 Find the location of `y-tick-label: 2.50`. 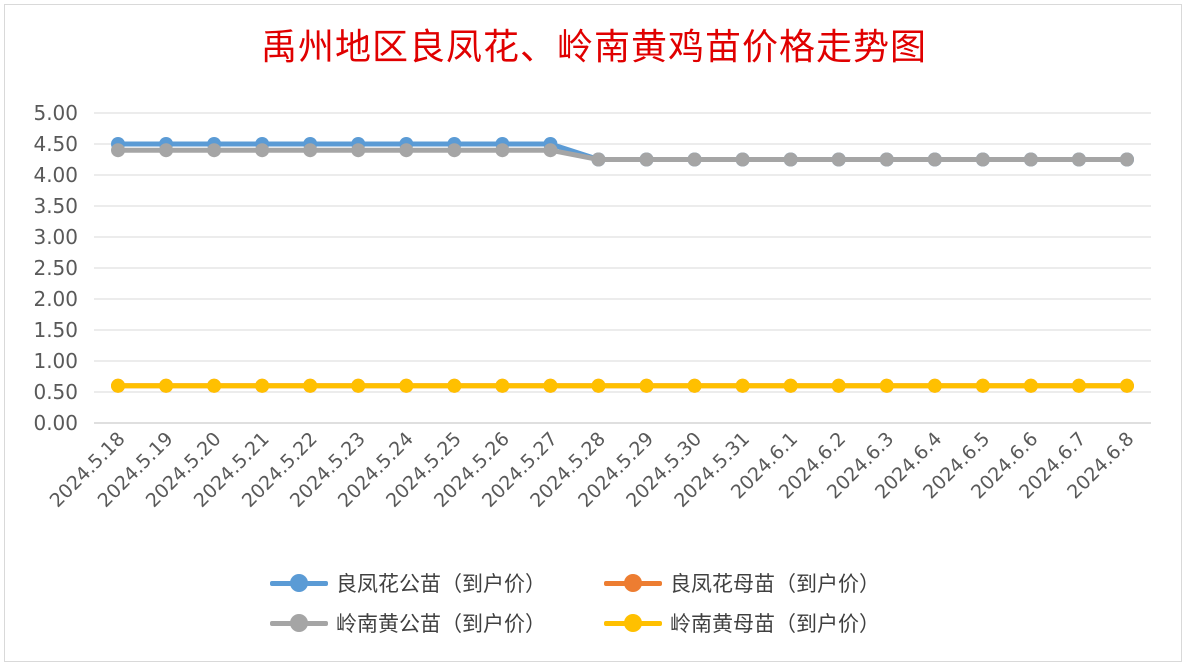

y-tick-label: 2.50 is located at coordinates (55, 268).